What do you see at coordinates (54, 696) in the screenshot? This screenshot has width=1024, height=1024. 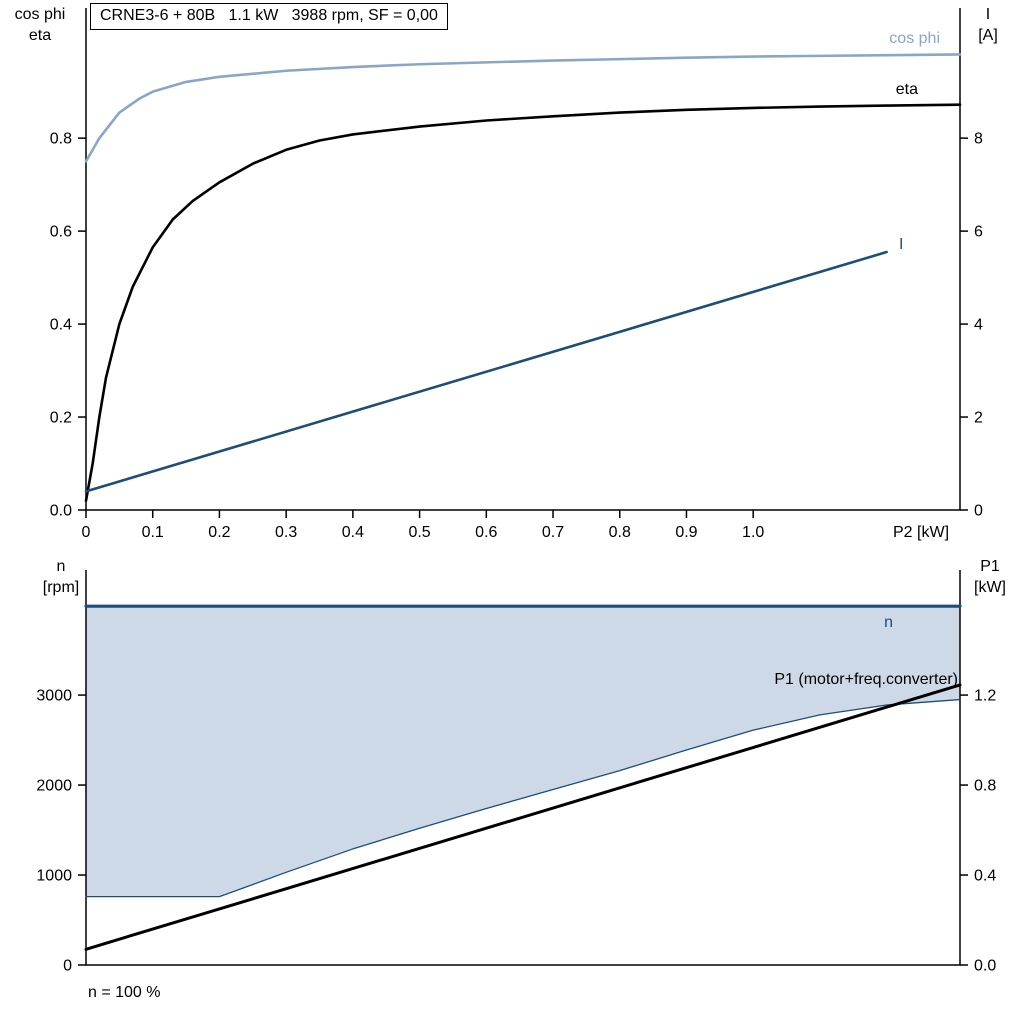 I see `y-left-tick-label: 3000` at bounding box center [54, 696].